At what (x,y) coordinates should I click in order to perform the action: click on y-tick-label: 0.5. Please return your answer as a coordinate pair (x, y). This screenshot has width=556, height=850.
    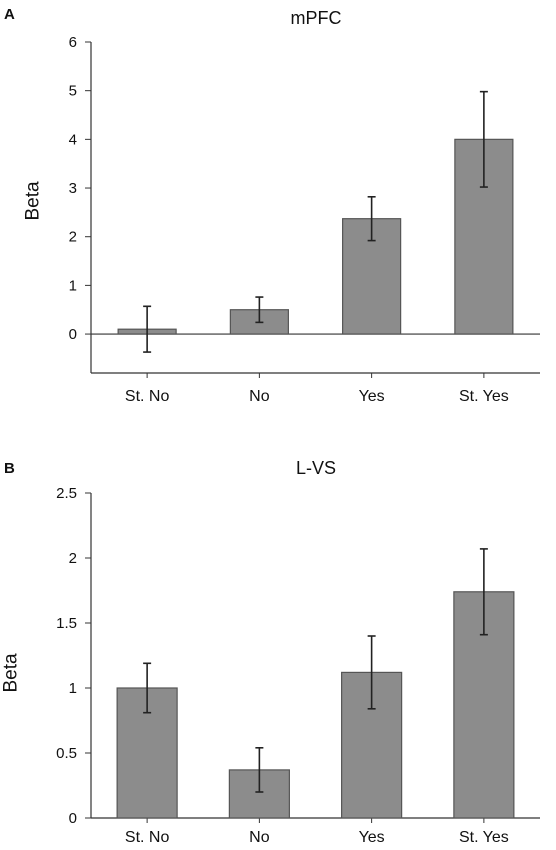
    Looking at the image, I should click on (66, 753).